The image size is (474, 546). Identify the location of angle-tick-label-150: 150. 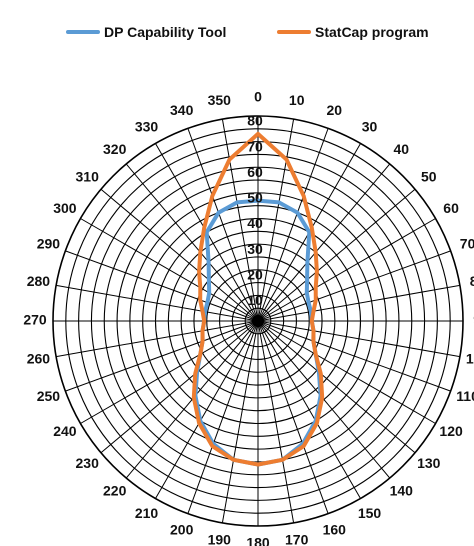
(370, 513).